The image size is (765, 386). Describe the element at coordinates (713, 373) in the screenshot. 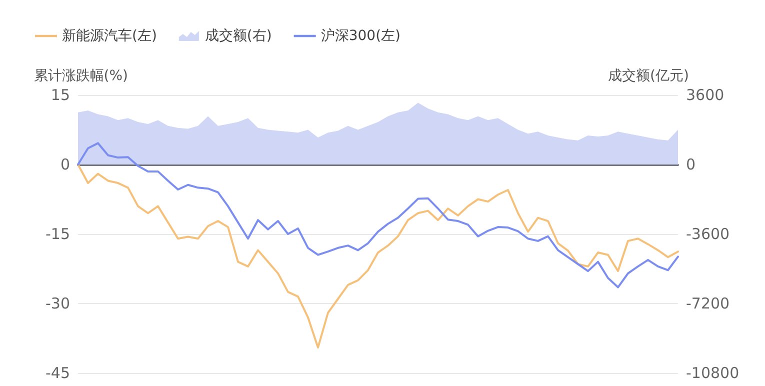

I see `y2-tick-label: -10800` at that location.